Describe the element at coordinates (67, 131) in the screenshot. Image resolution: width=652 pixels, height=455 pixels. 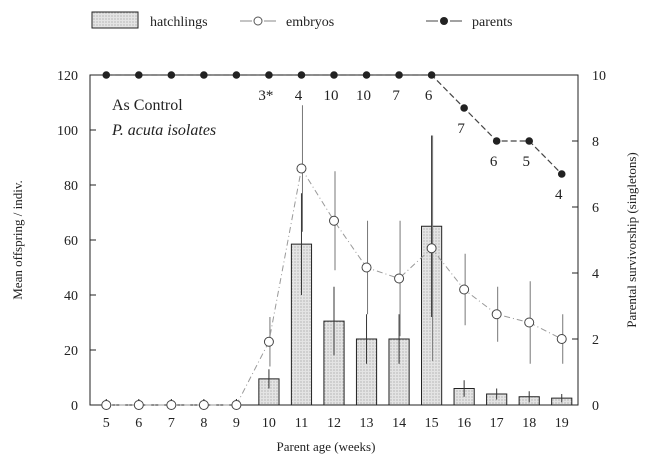
I see `y-tick-label: 100` at that location.